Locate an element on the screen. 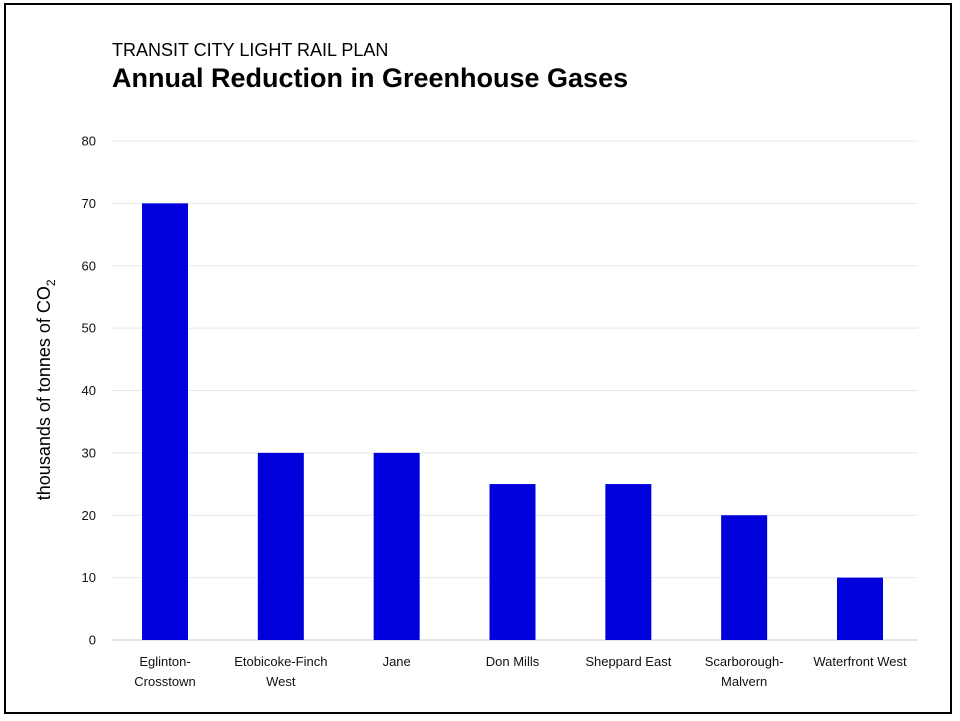 The image size is (960, 721). x-tick-label: Don Mills is located at coordinates (513, 661).